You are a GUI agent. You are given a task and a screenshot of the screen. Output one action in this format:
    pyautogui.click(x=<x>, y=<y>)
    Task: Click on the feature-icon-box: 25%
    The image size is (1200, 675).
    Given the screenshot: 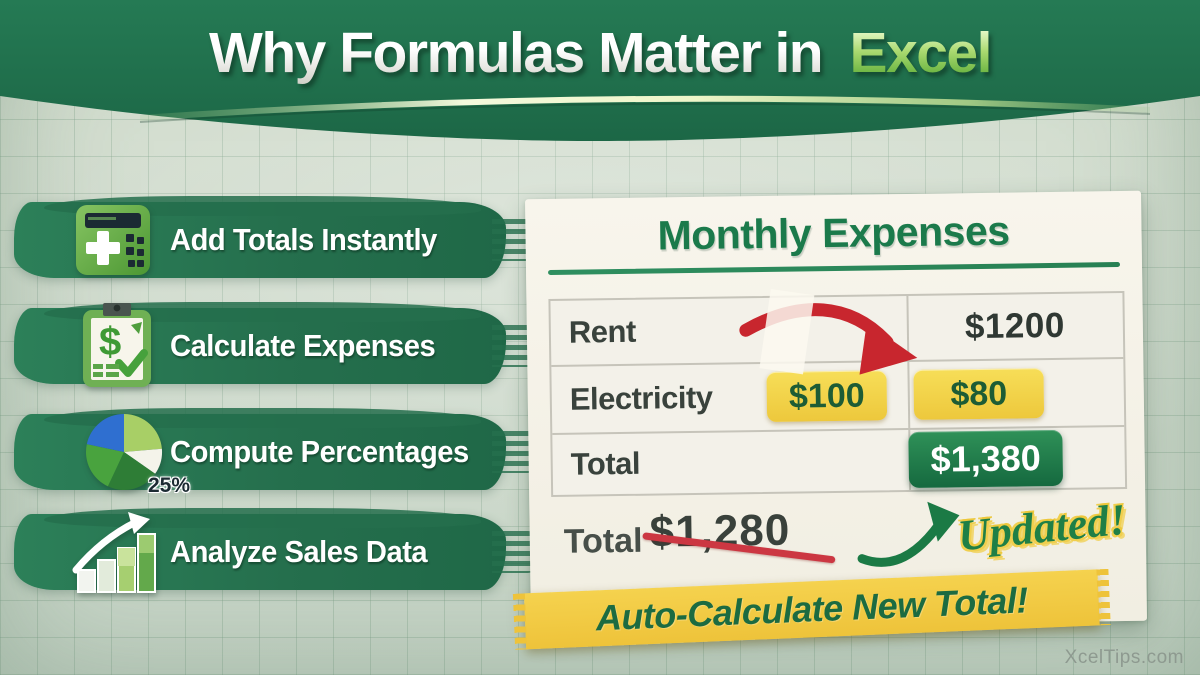 What is the action you would take?
    pyautogui.click(x=134, y=452)
    